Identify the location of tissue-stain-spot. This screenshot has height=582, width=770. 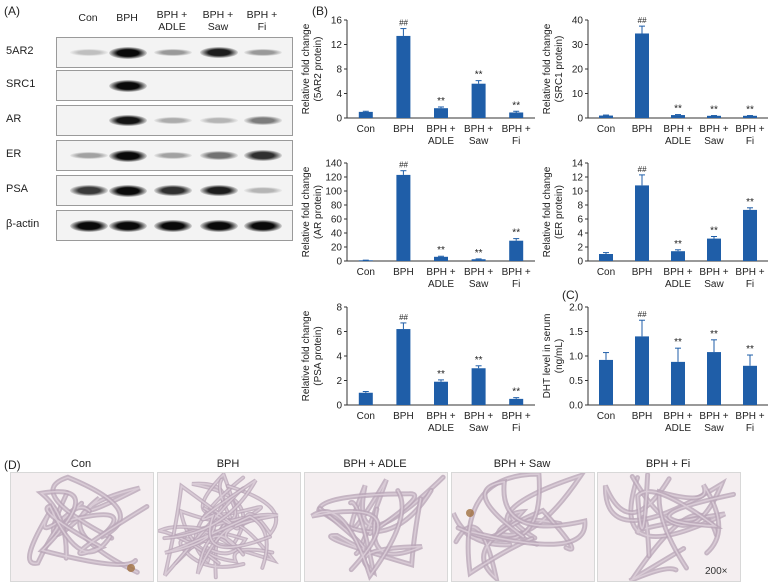
(470, 513).